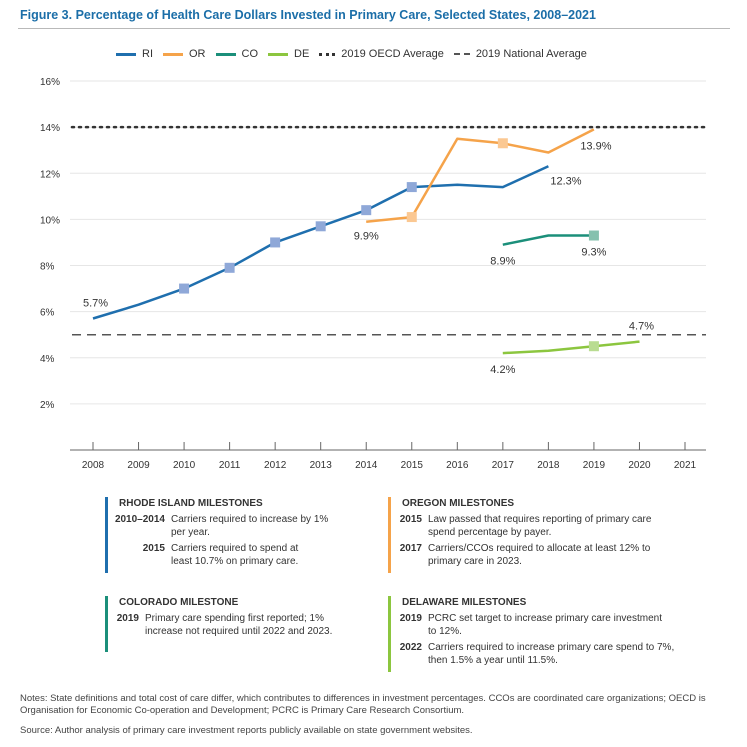 The height and width of the screenshot is (747, 747). I want to click on y-tick-label: 2%, so click(47, 405).